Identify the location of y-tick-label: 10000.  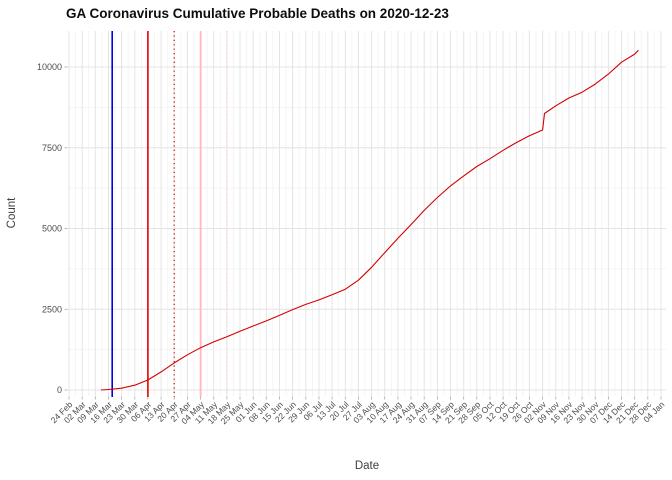
(49, 67).